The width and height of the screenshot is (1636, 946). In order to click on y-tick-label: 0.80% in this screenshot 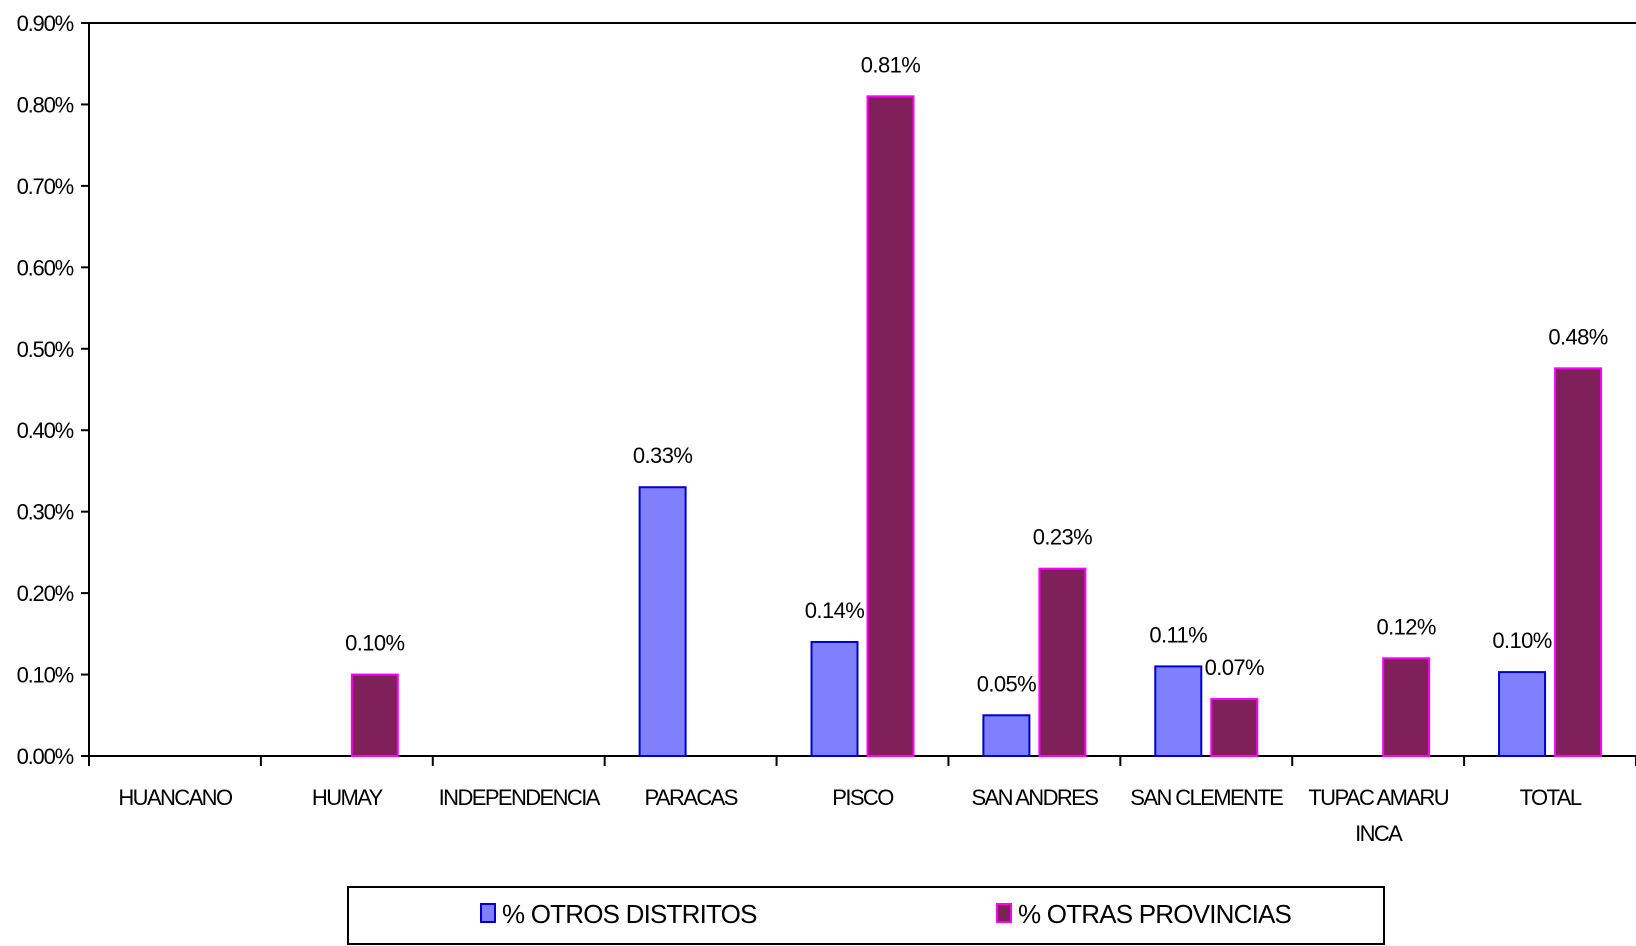, I will do `click(45, 104)`.